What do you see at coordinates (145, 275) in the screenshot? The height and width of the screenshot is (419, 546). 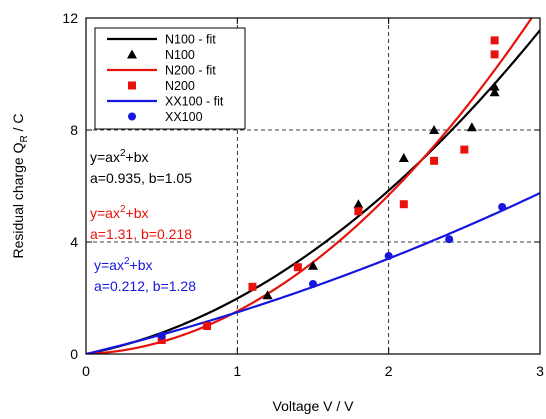 I see `fit-annotation: y=ax2+bx a=0.212, b=1.28` at bounding box center [145, 275].